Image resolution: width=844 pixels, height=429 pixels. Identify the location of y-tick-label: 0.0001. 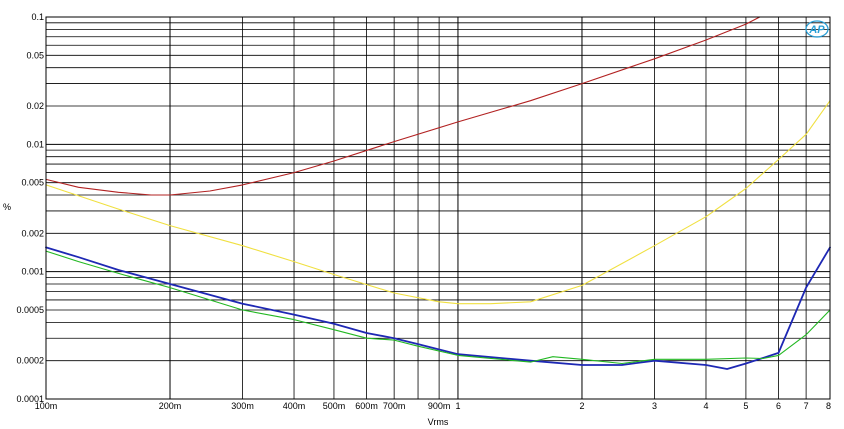
(30, 399).